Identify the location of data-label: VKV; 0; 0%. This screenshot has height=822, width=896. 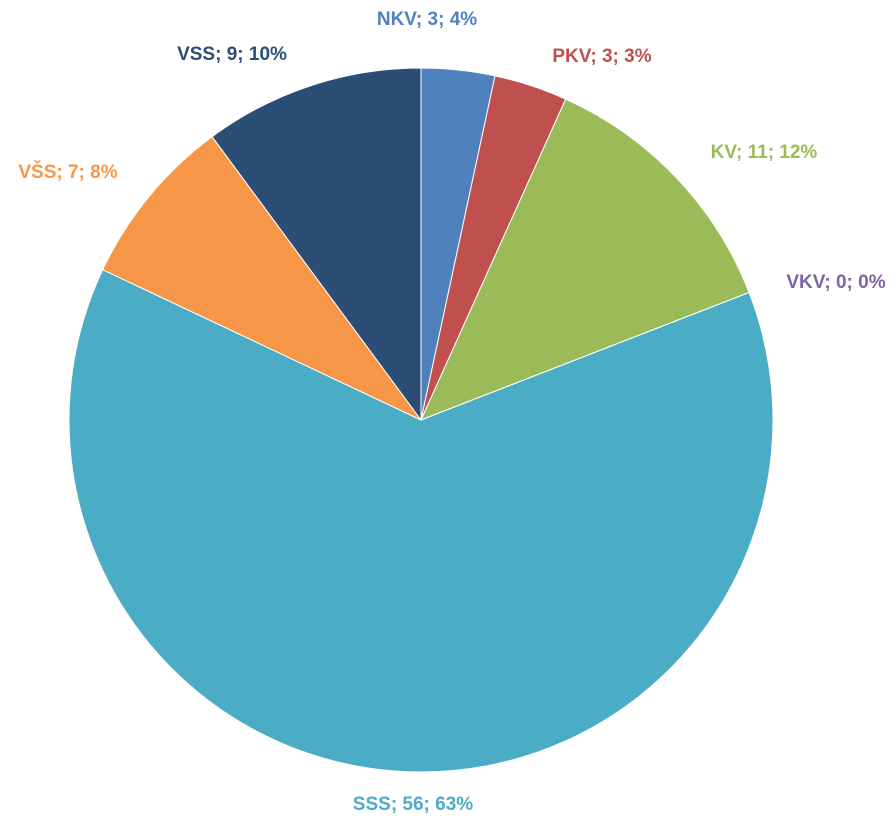
(835, 282).